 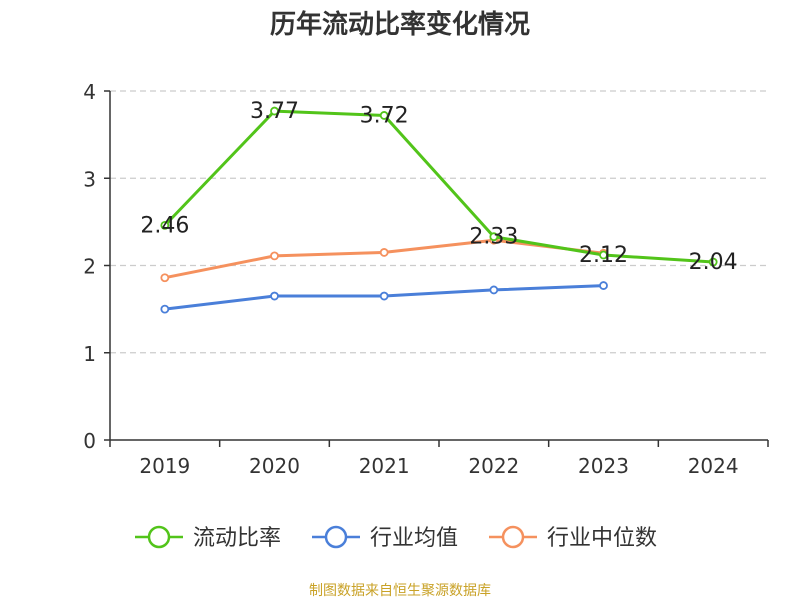 I want to click on legend-item-2: 行业中位数, so click(x=573, y=538).